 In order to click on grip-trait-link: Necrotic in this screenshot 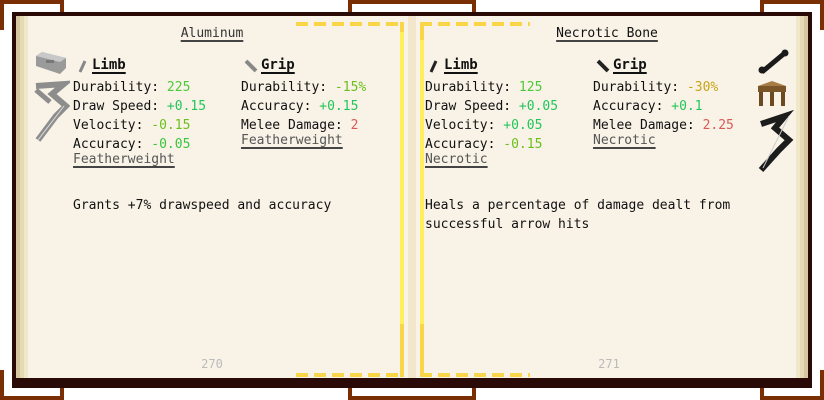, I will do `click(624, 140)`.